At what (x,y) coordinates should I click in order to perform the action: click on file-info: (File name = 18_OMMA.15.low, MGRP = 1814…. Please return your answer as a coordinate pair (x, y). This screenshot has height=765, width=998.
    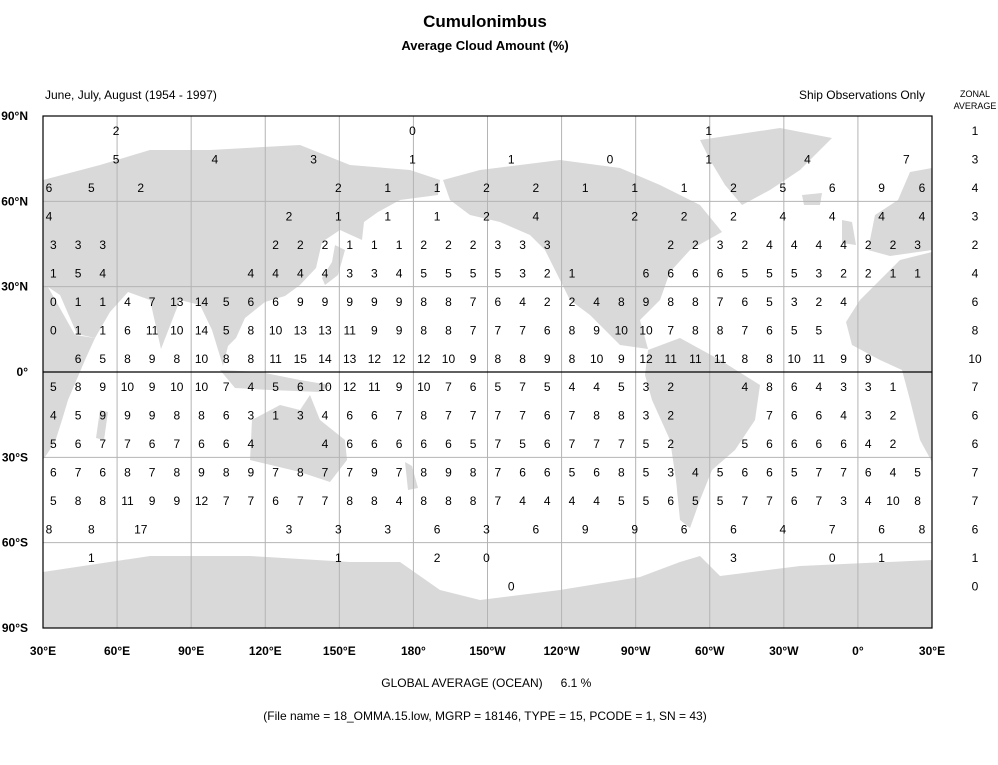
    Looking at the image, I should click on (484, 716).